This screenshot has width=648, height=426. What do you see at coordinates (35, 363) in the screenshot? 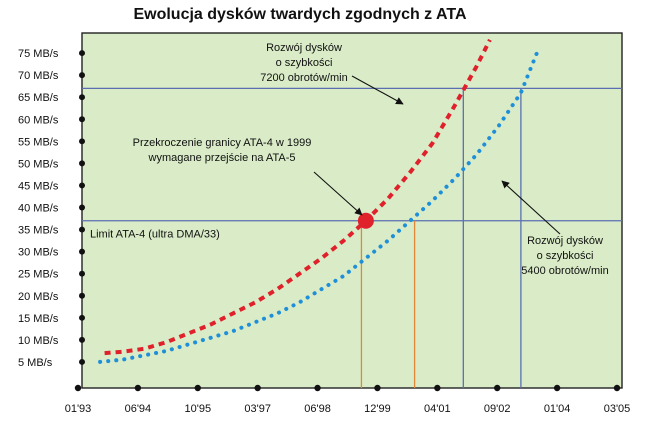
I see `y-tick-label: 5 MB/s` at bounding box center [35, 363].